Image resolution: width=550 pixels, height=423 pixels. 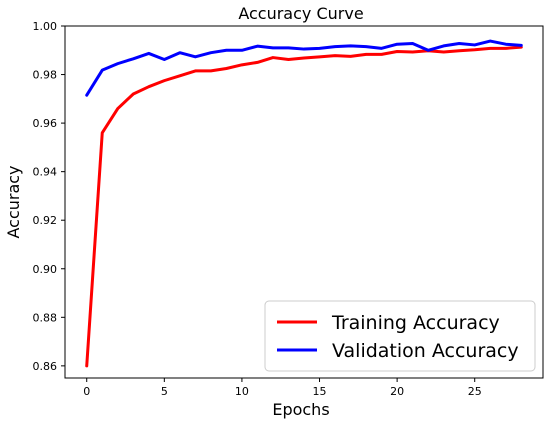 I want to click on x-tick-label: 20, so click(x=397, y=391).